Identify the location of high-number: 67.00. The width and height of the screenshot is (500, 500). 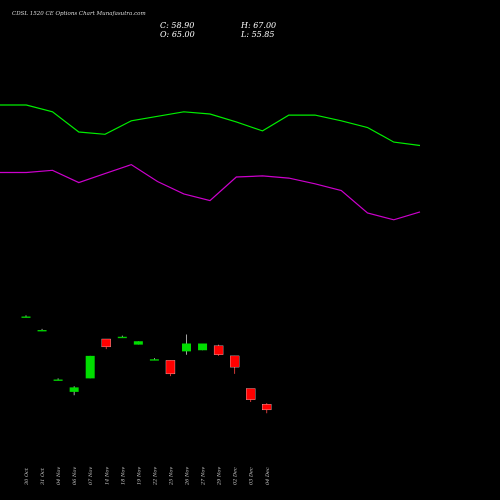
(265, 25).